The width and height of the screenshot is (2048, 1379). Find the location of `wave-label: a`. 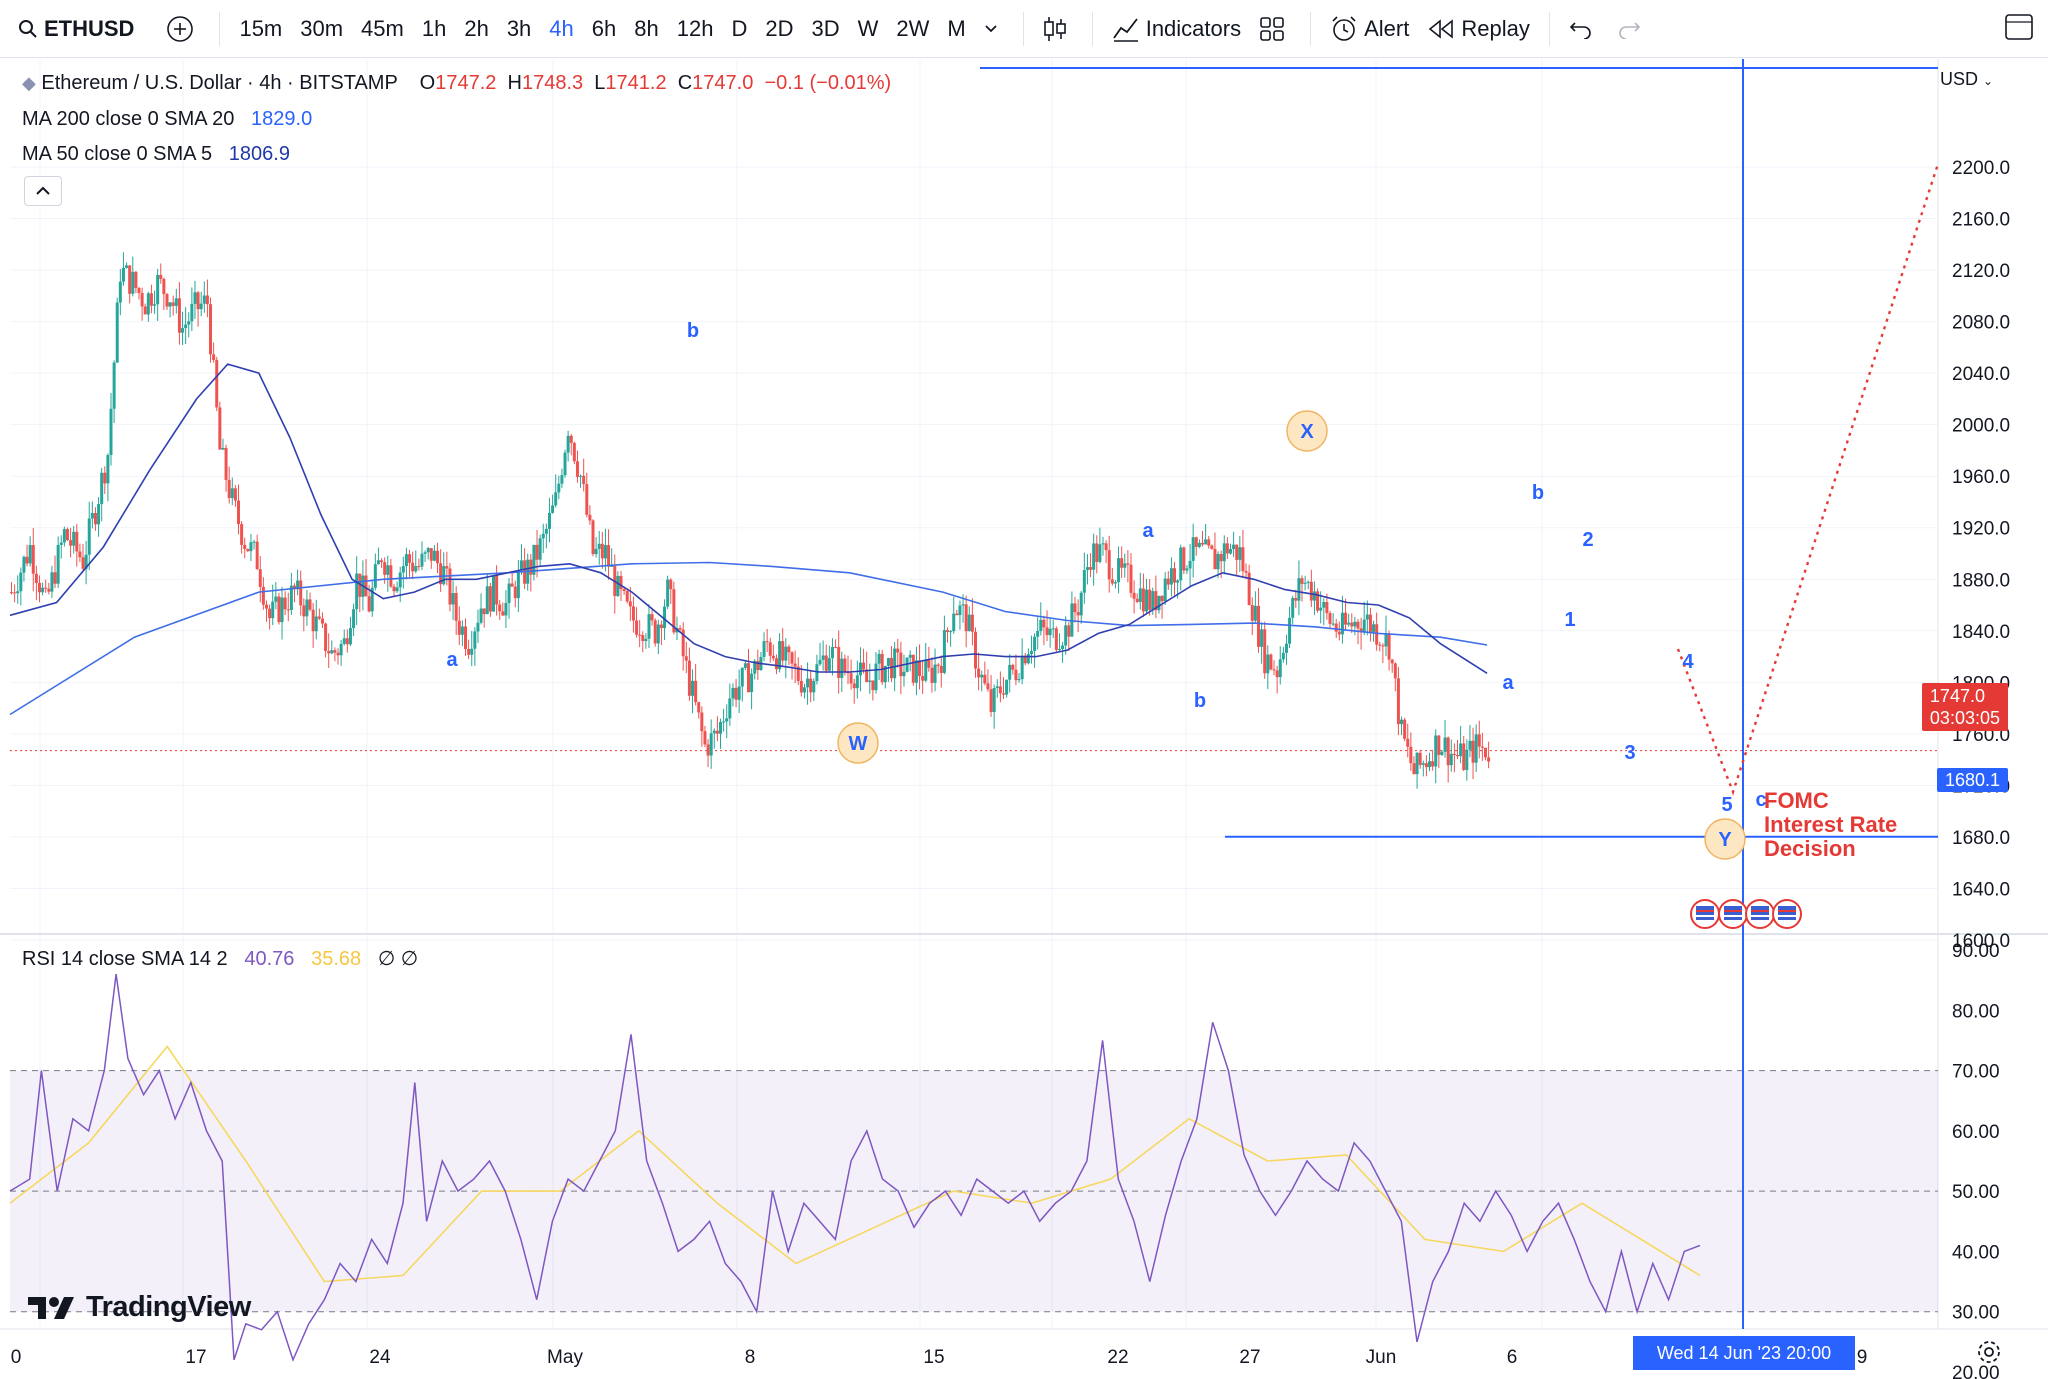

wave-label: a is located at coordinates (1508, 683).